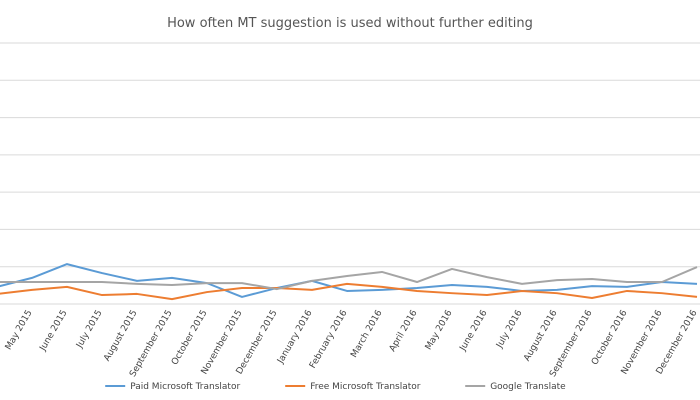 This screenshot has width=700, height=400. What do you see at coordinates (190, 338) in the screenshot?
I see `x-tick-label: October 2015` at bounding box center [190, 338].